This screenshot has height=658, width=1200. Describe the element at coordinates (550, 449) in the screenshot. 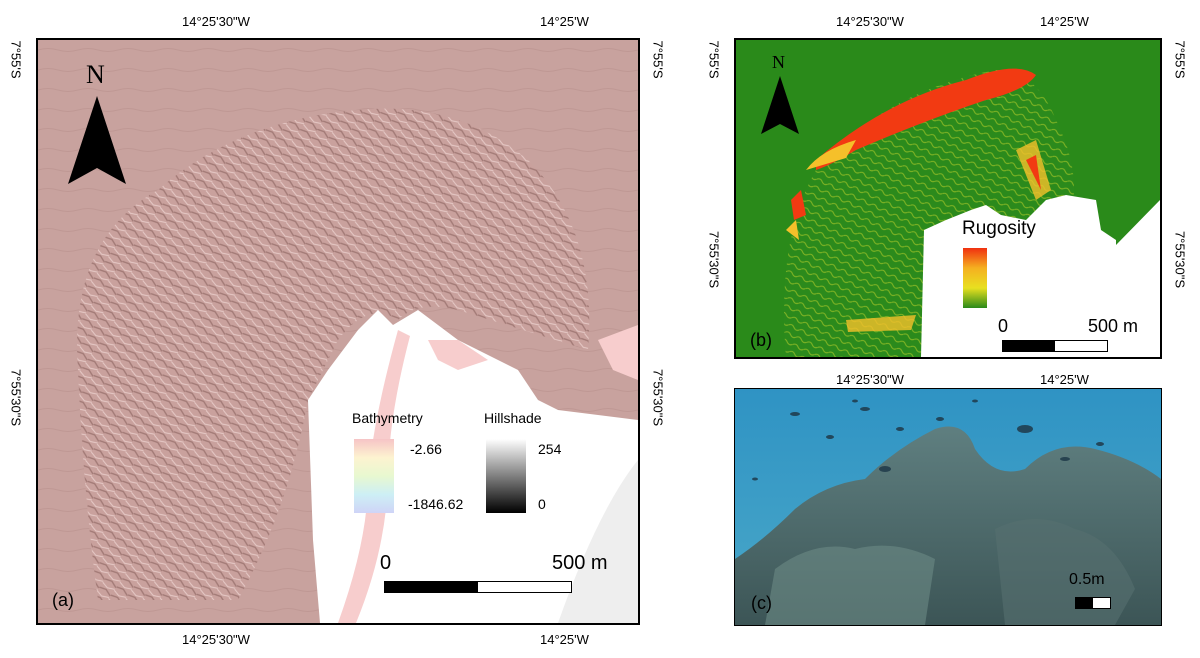

I see `hillshade-max-label: 254` at that location.